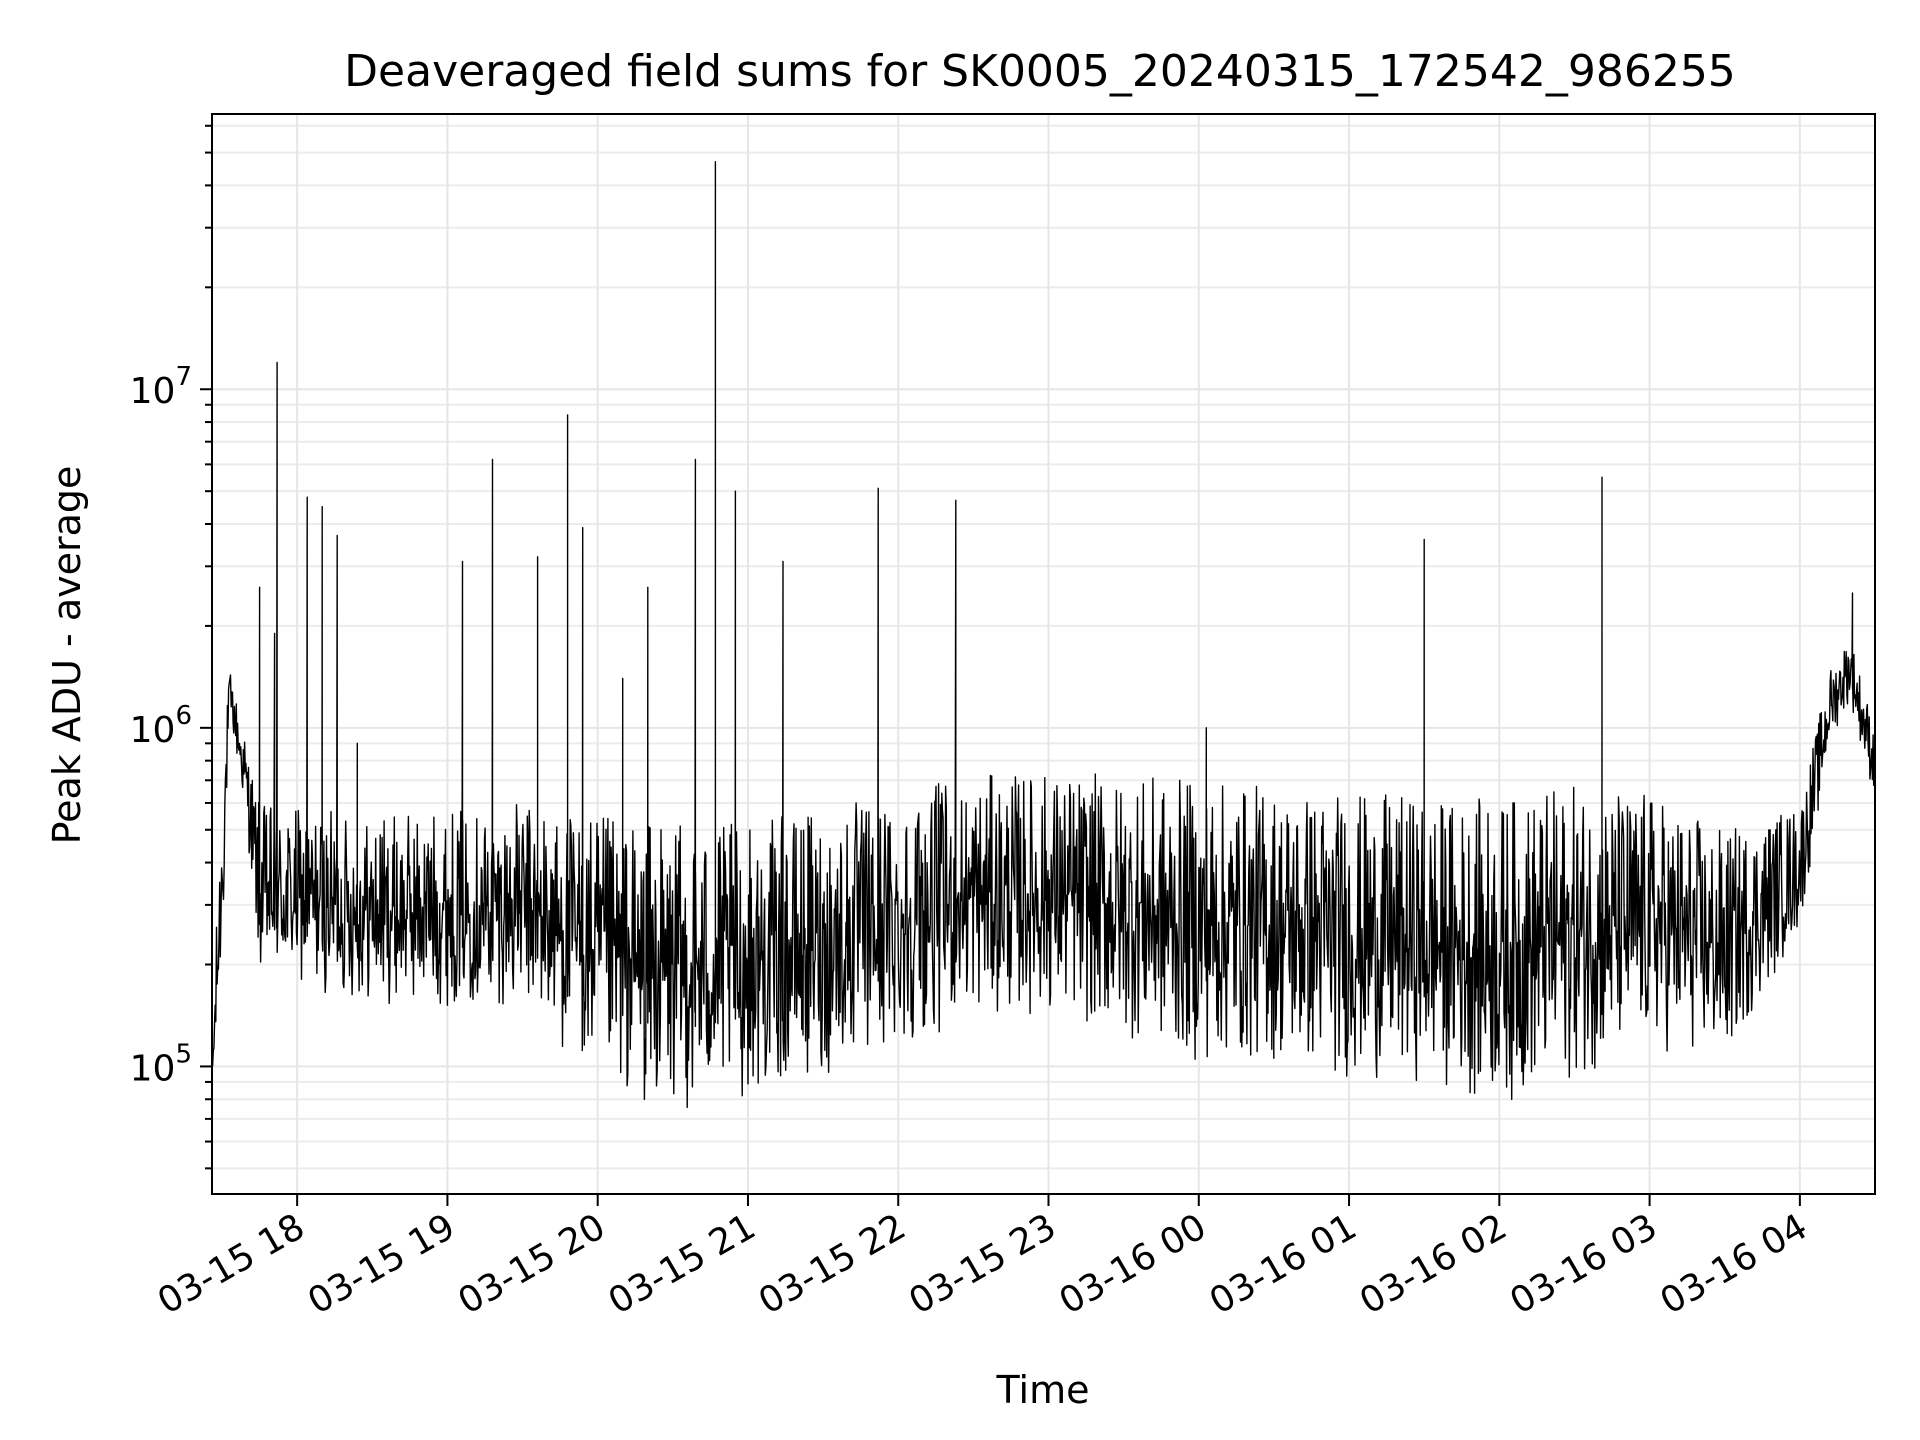 Image resolution: width=1920 pixels, height=1440 pixels. What do you see at coordinates (171, 647) in the screenshot?
I see `y-axis-ticks: 10⁵ 10⁶ 10⁷` at bounding box center [171, 647].